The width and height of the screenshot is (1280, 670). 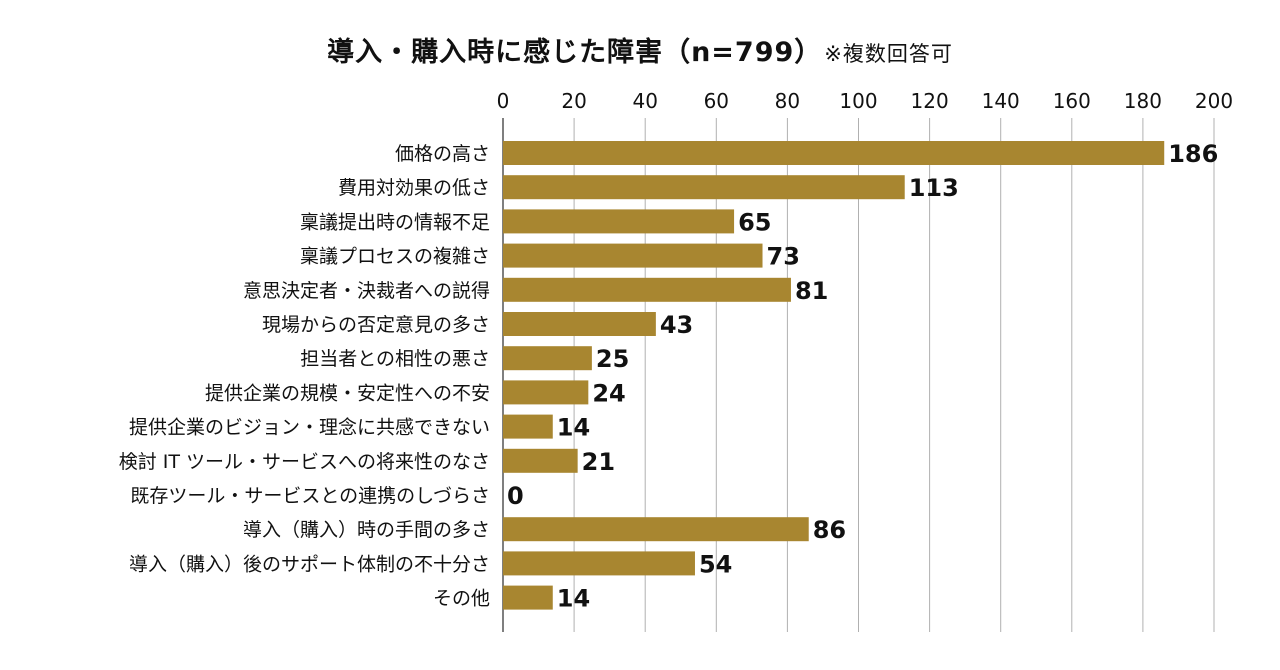 What do you see at coordinates (395, 222) in the screenshot?
I see `category-label: 稟議提出時の情報不足` at bounding box center [395, 222].